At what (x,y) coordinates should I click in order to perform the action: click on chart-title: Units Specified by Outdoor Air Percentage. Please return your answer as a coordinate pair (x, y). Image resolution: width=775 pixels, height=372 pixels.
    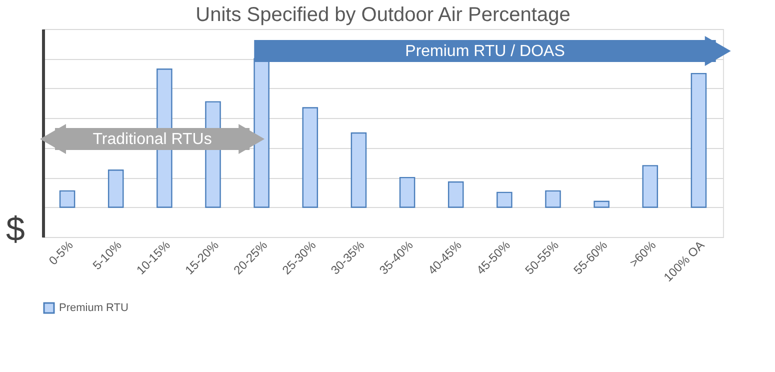
    Looking at the image, I should click on (383, 15).